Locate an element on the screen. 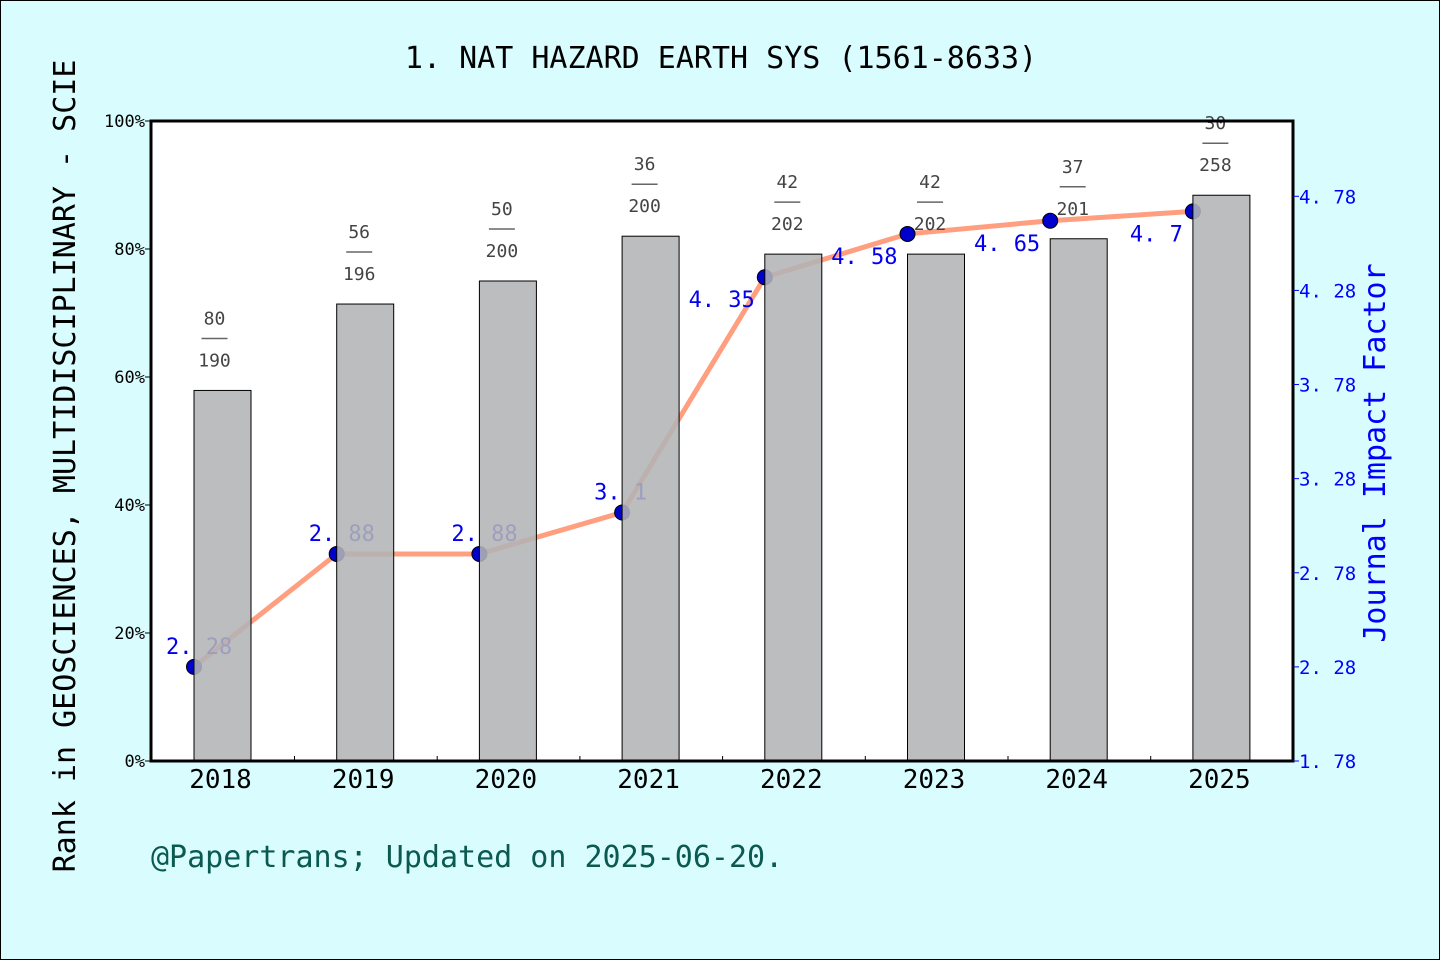 This screenshot has height=960, width=1440. impact-factor-label: 4. 35 is located at coordinates (722, 300).